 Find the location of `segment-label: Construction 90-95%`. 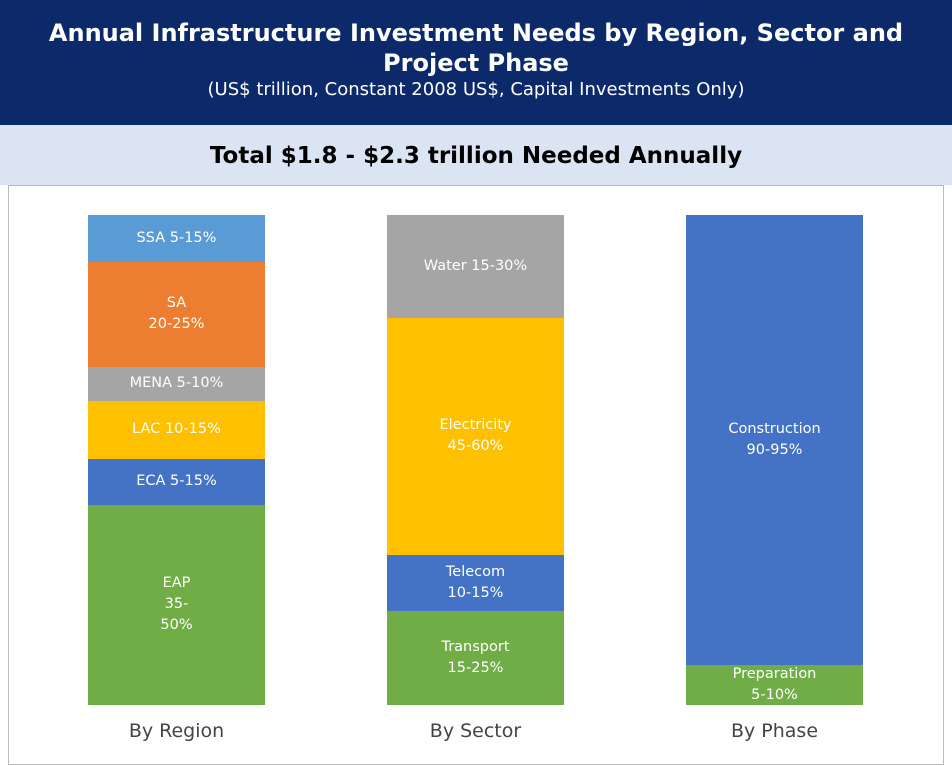

segment-label: Construction 90-95% is located at coordinates (774, 439).